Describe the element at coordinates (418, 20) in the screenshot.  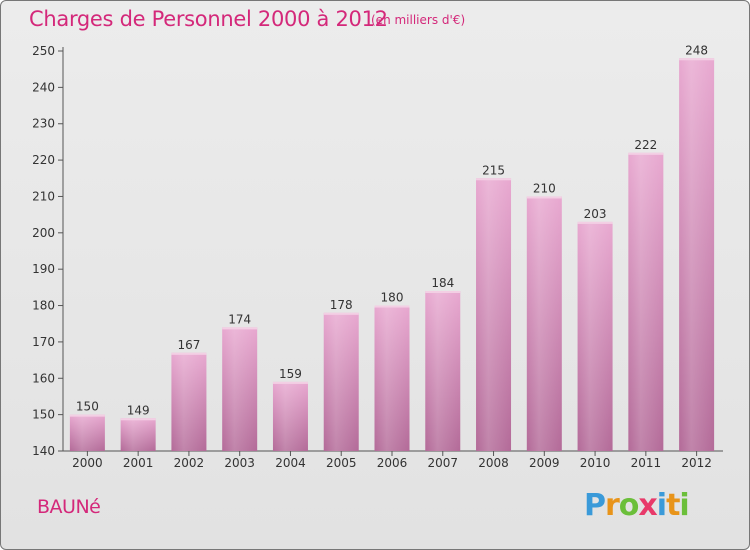
I see `chart-subtitle: (en milliers d'€)` at that location.